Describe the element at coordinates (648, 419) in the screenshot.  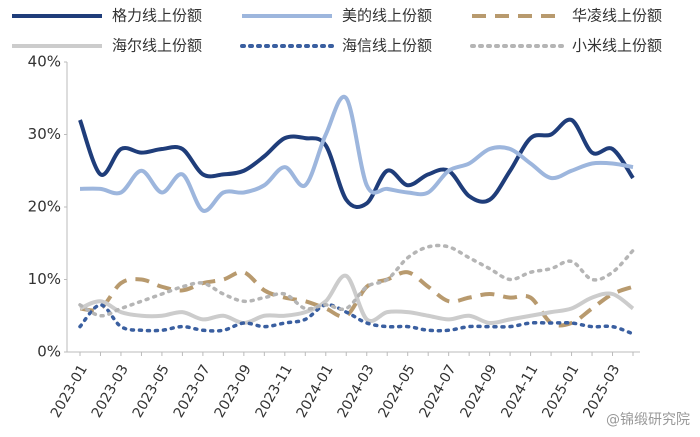
I see `watermark: @锦缎研究院` at that location.